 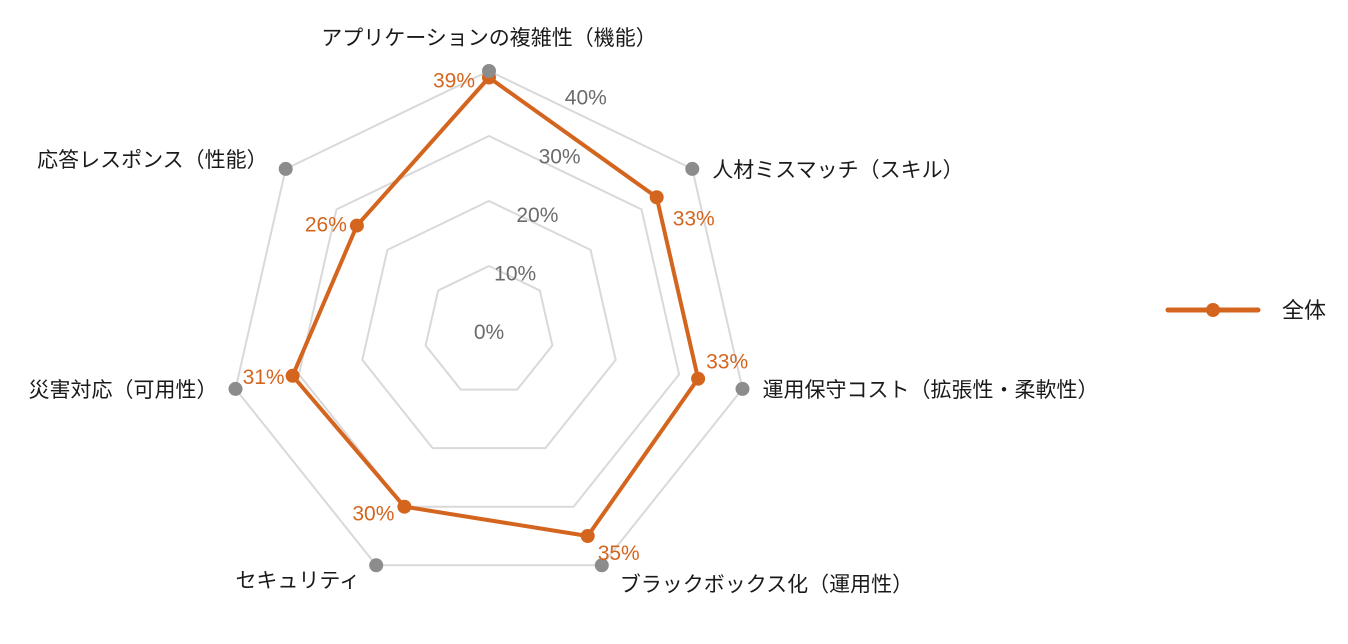 What do you see at coordinates (489, 38) in the screenshot?
I see `category-label: アプリケーションの複雑性（機能）` at bounding box center [489, 38].